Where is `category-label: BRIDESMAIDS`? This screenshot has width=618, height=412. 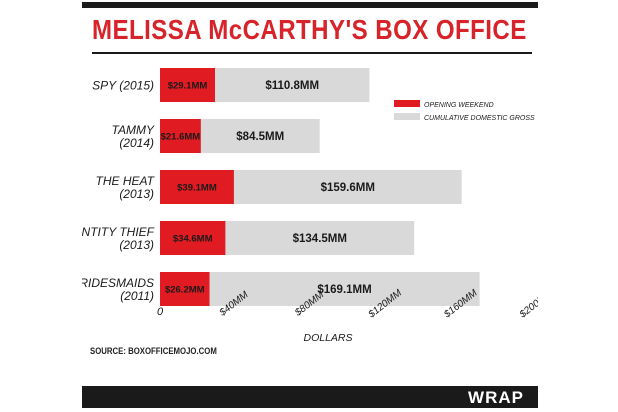 category-label: BRIDESMAIDS is located at coordinates (118, 283).